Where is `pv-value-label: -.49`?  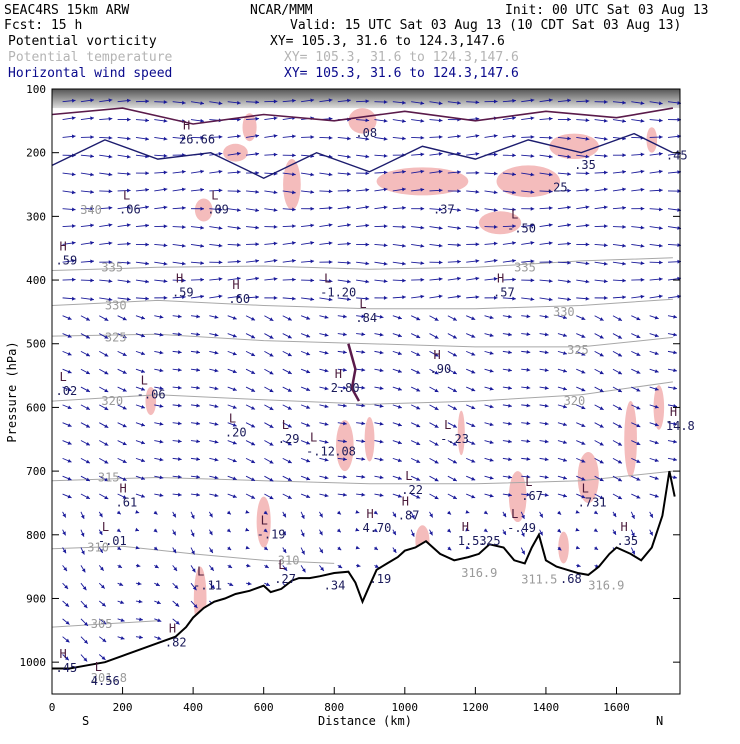 pv-value-label: -.49 is located at coordinates (521, 528).